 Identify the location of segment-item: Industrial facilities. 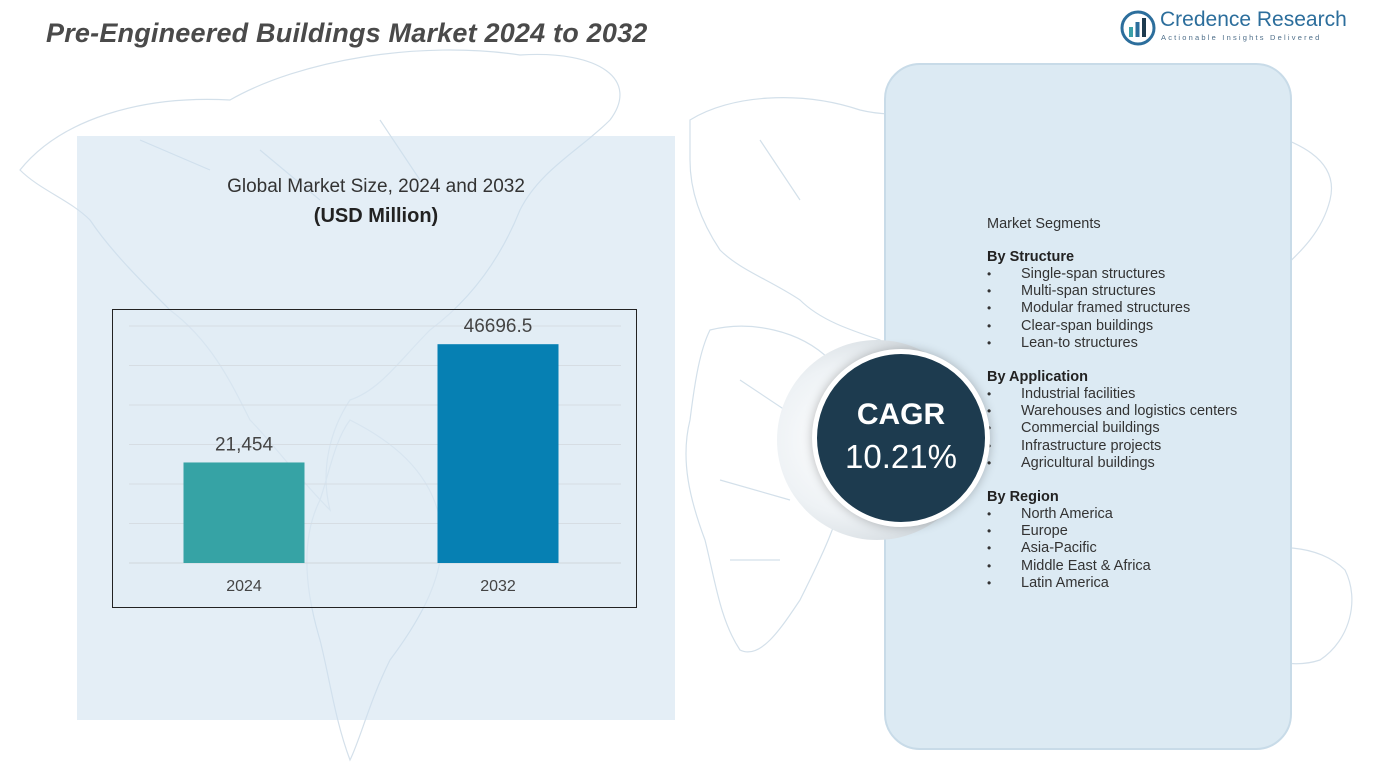
(1137, 394).